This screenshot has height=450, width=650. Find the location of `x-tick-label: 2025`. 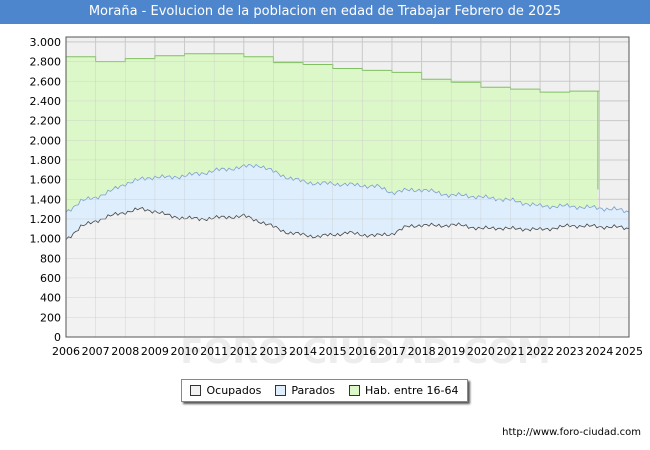

x-tick-label: 2025 is located at coordinates (629, 351).